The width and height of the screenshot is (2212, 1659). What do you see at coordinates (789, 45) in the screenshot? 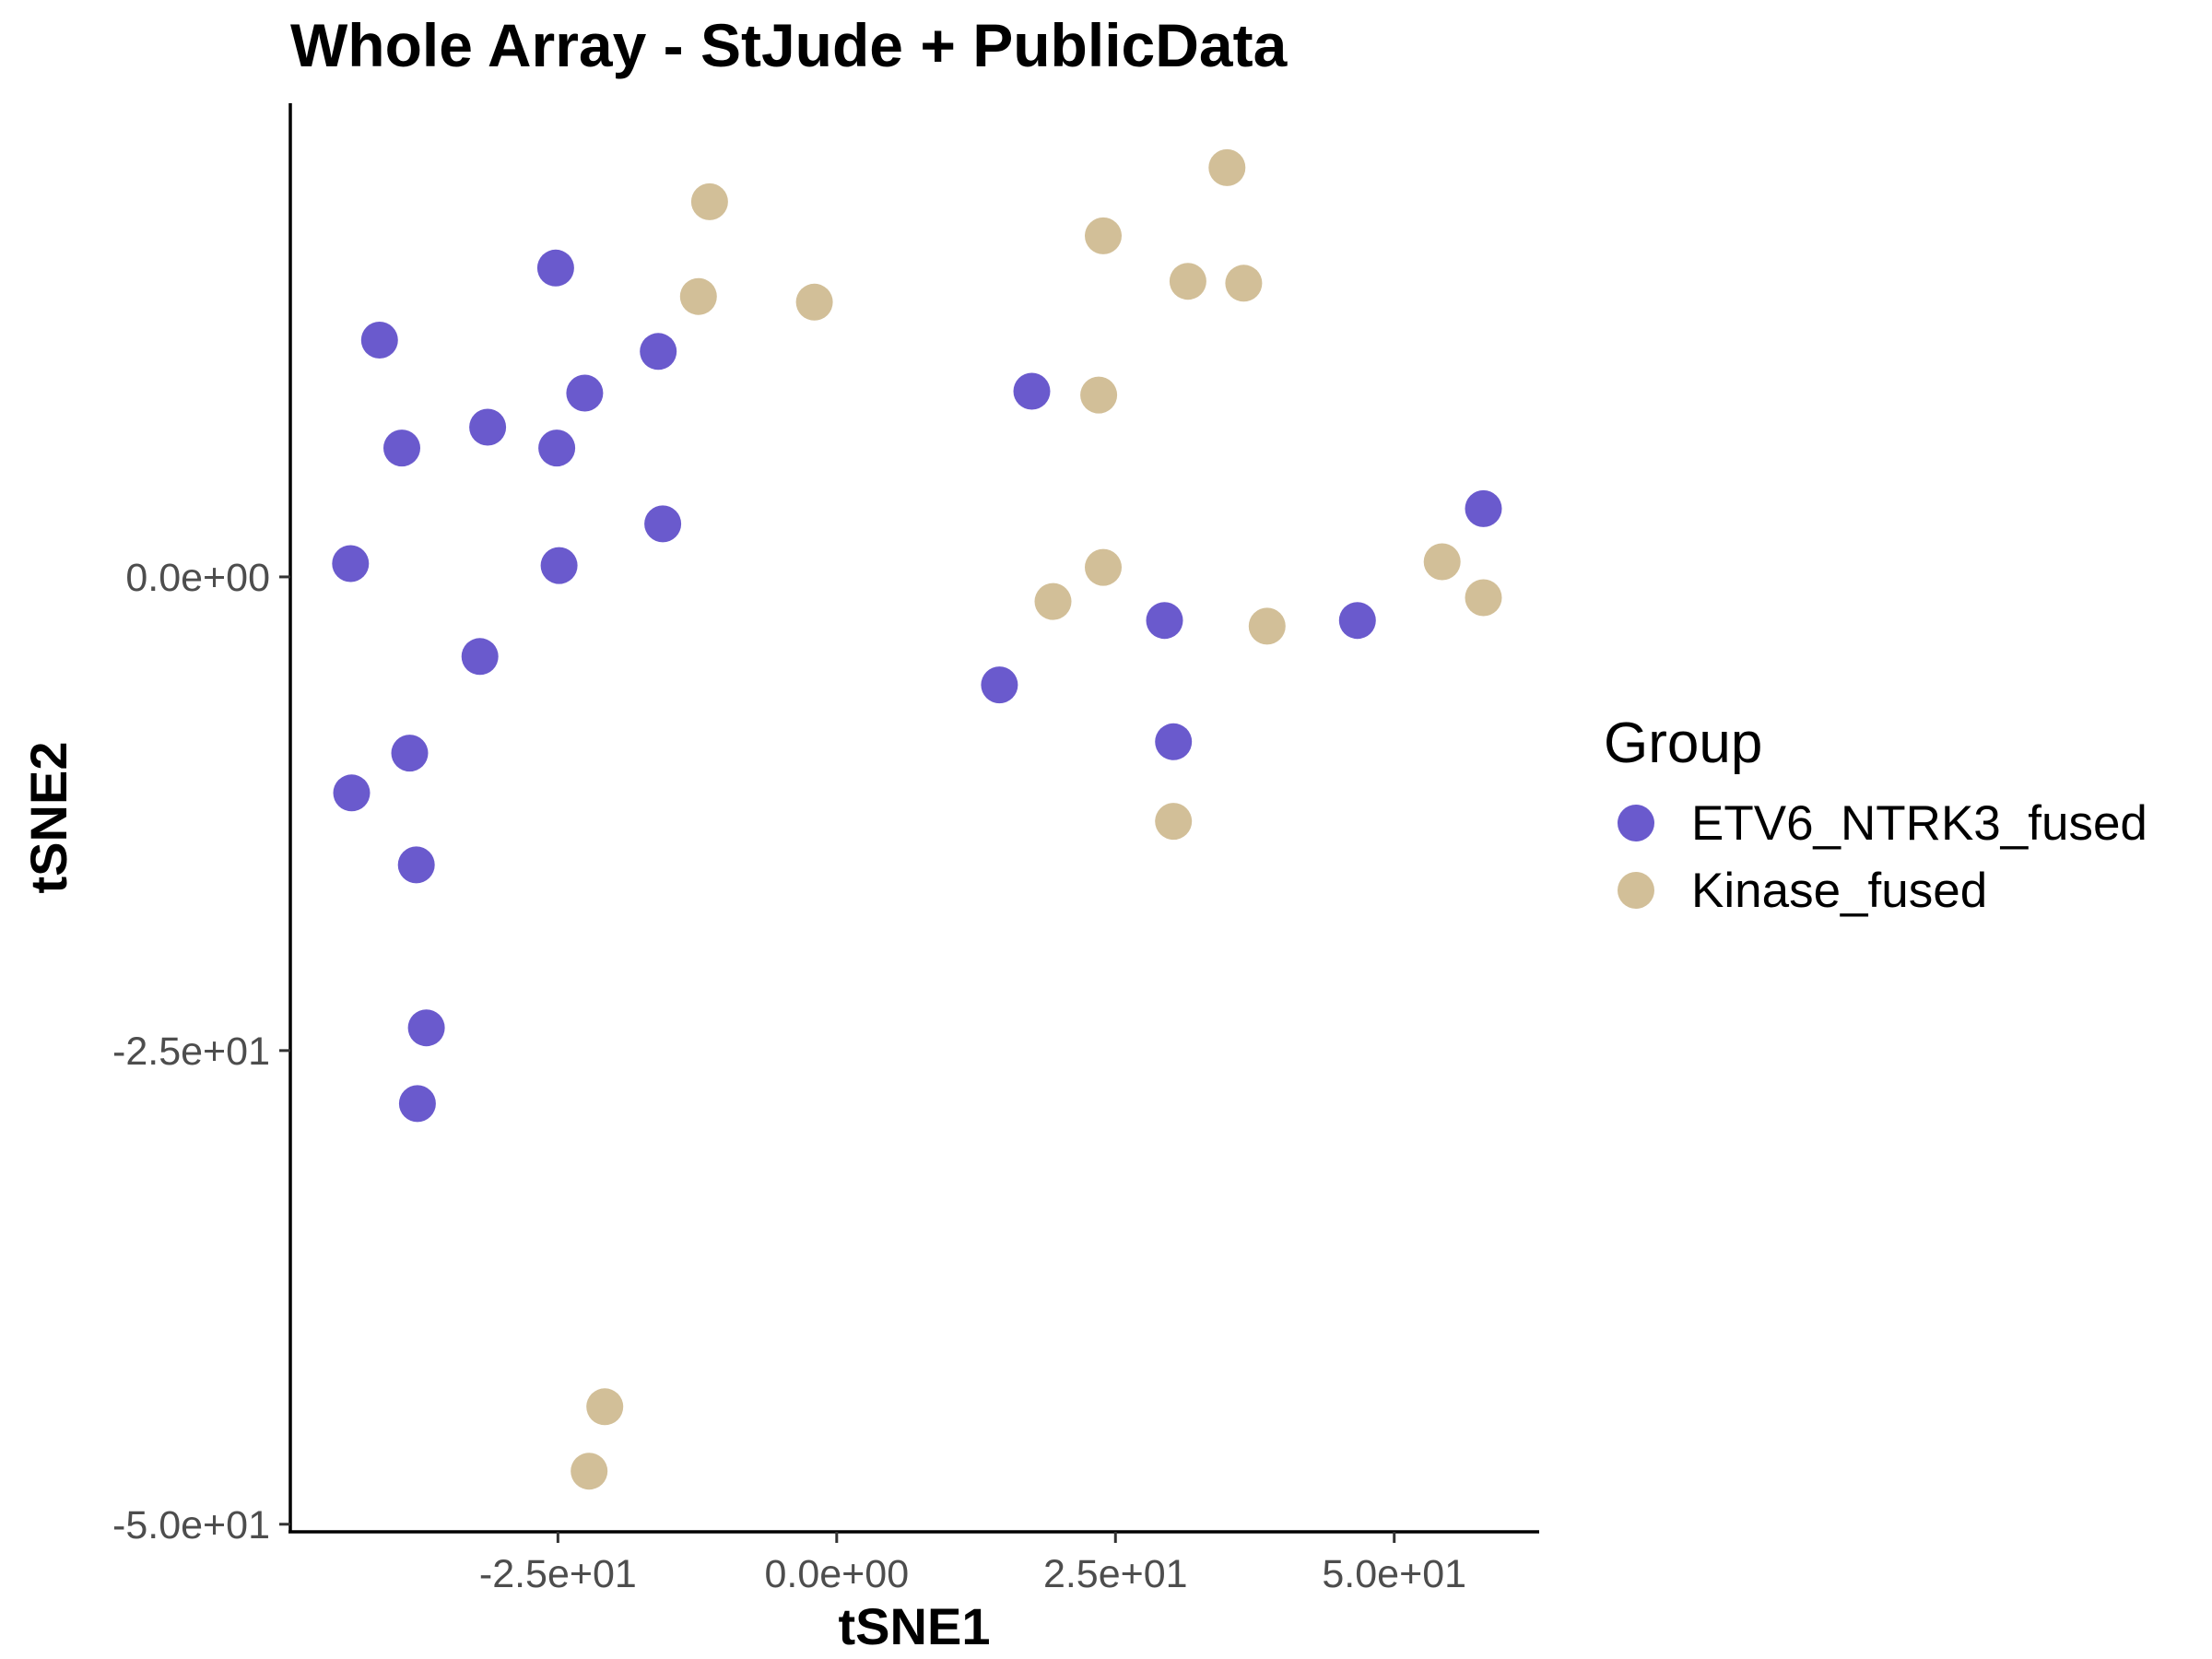
I see `chart-title: Whole Array - StJude + PublicData` at bounding box center [789, 45].